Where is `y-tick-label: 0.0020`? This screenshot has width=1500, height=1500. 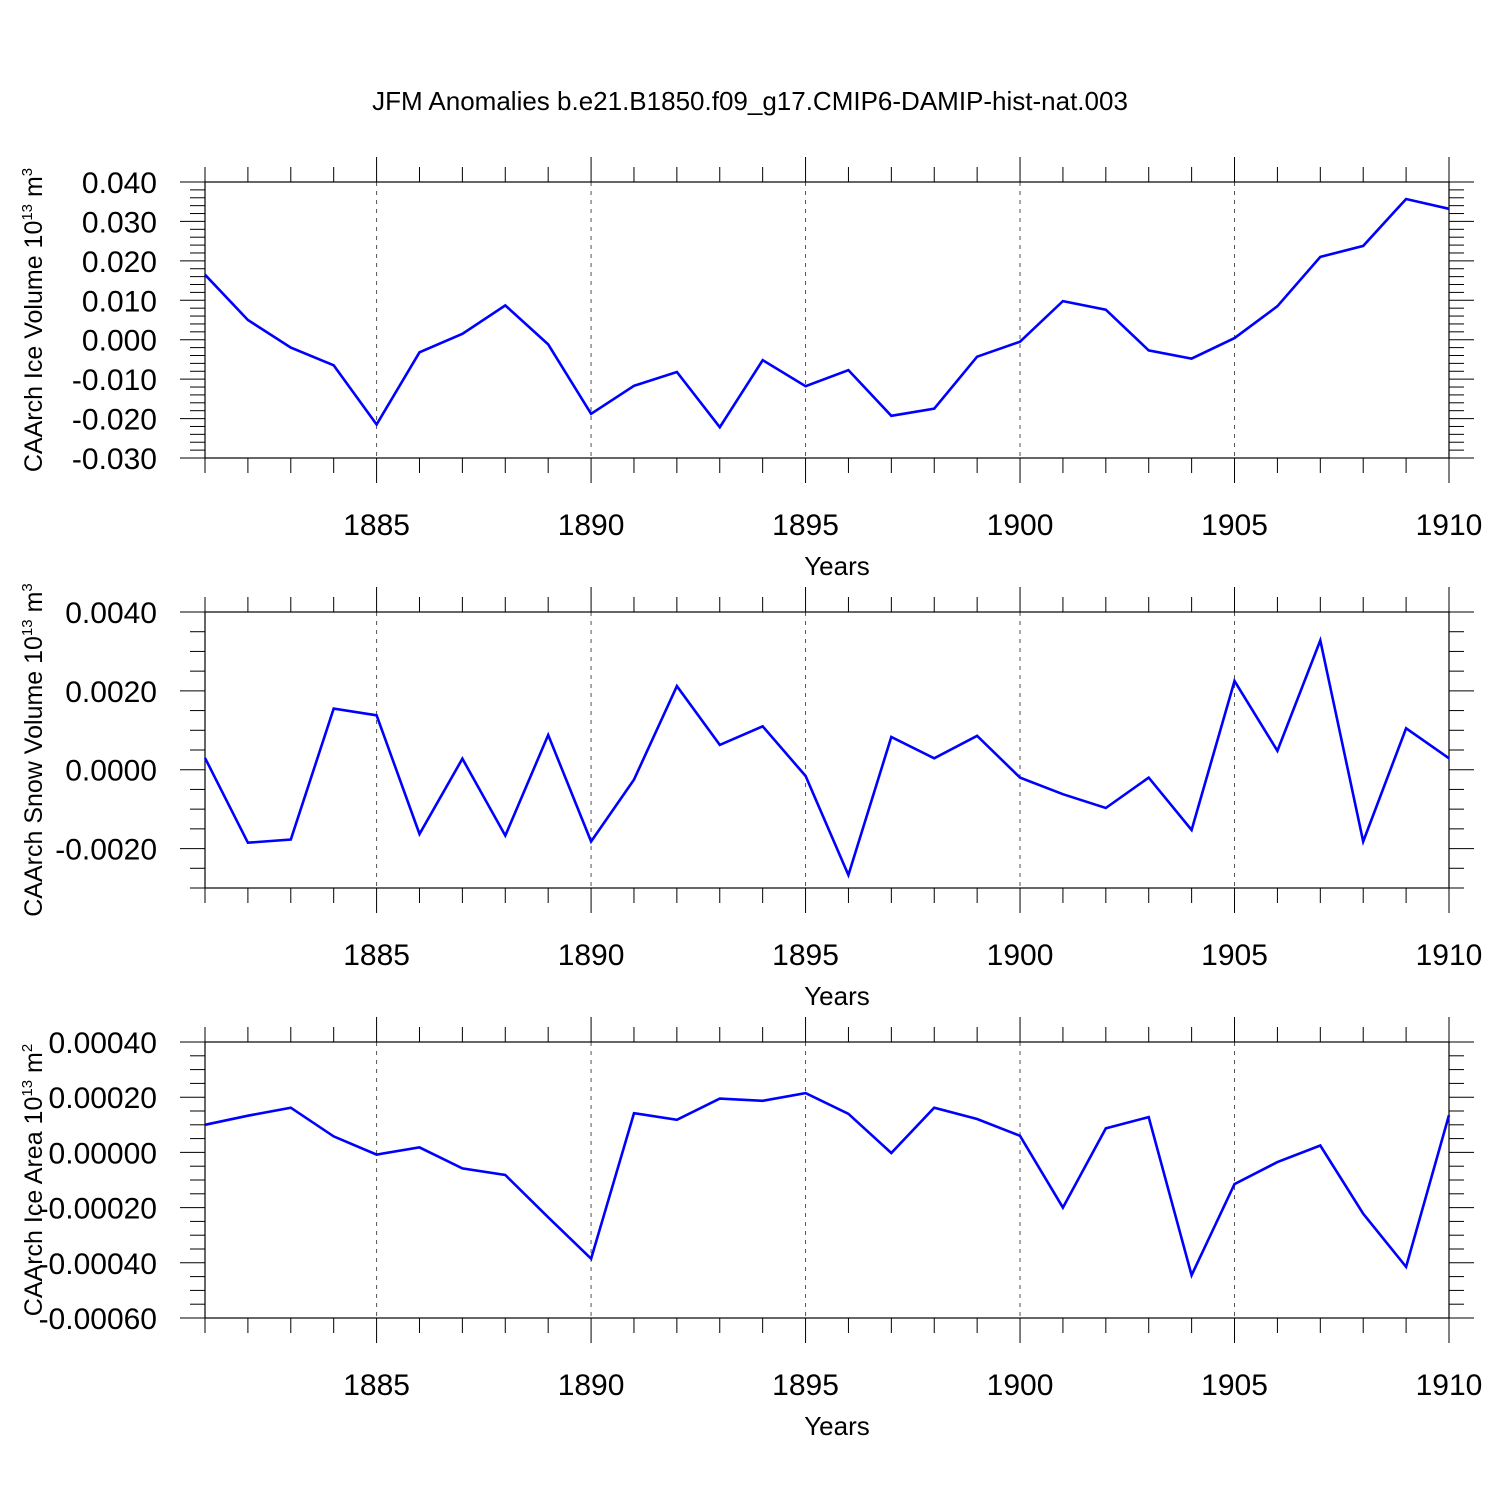 y-tick-label: 0.0020 is located at coordinates (111, 692).